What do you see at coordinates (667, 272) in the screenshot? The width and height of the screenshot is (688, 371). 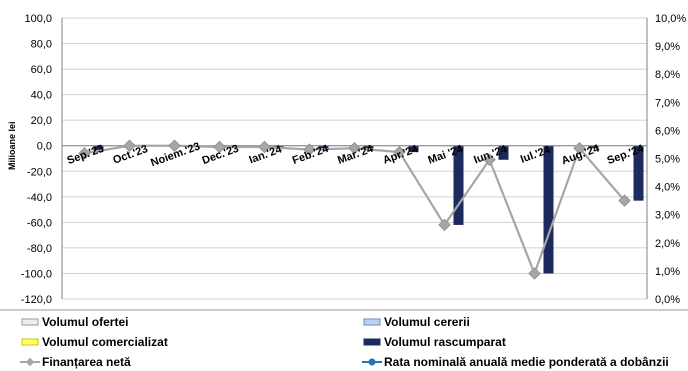 I see `y2-tick-label: 1,0%` at bounding box center [667, 272].